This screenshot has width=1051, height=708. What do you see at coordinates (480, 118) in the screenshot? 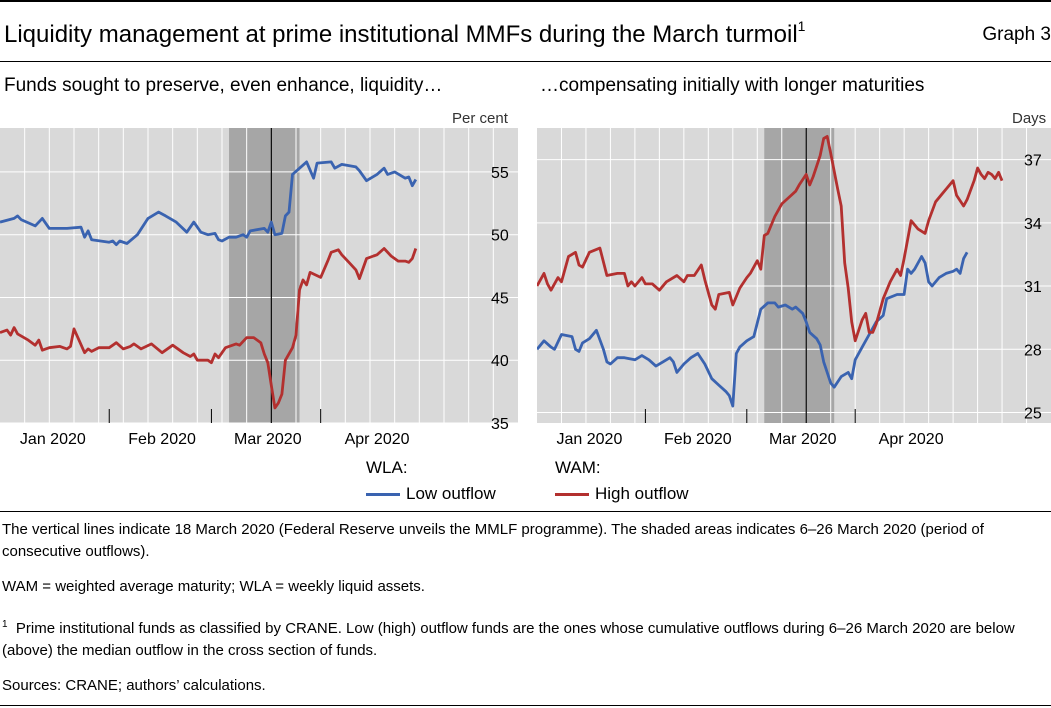
I see `left-unit-label: Per cent` at bounding box center [480, 118].